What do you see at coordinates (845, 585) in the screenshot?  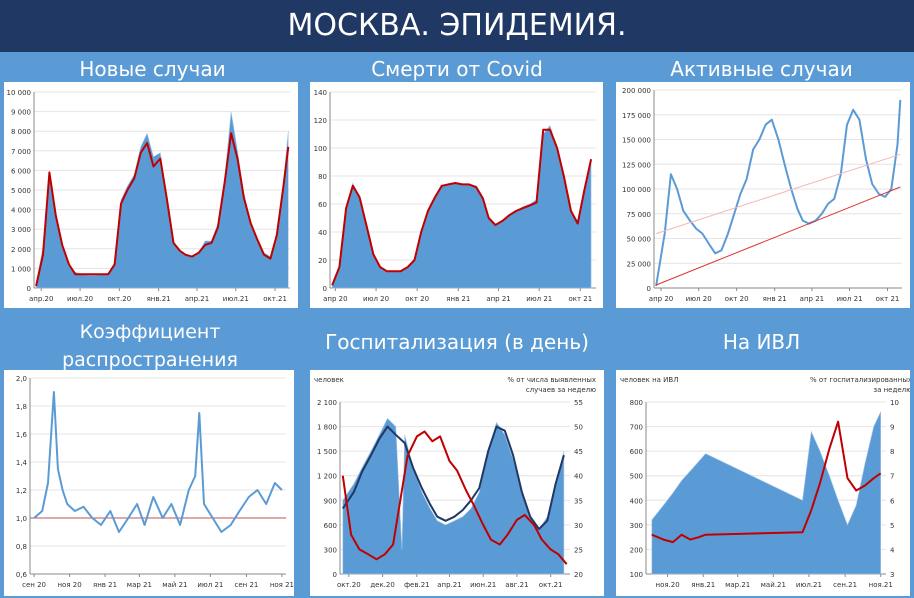 I see `x-tick-label: сен.21` at bounding box center [845, 585].